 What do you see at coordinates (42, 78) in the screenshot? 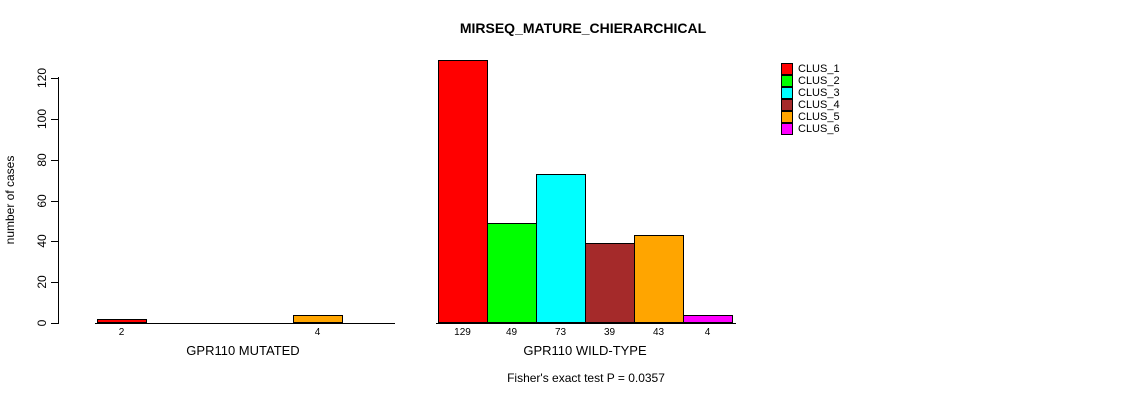
I see `y-axis-tick-label: 120` at bounding box center [42, 78].